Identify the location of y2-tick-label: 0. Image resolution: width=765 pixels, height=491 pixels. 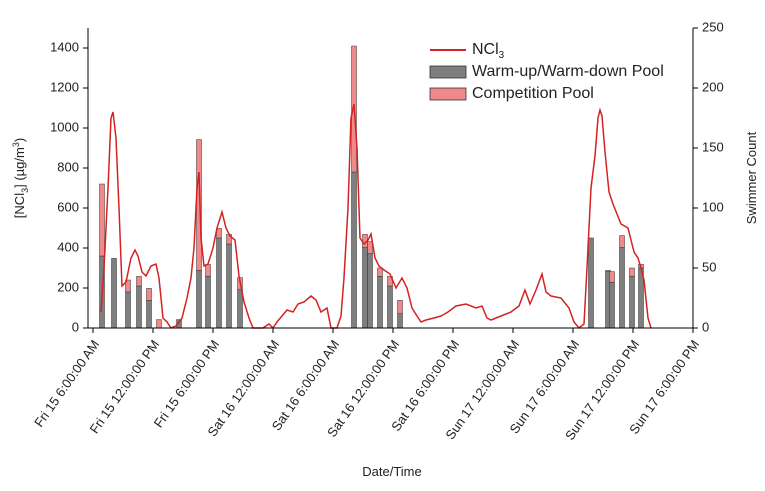
(705, 326).